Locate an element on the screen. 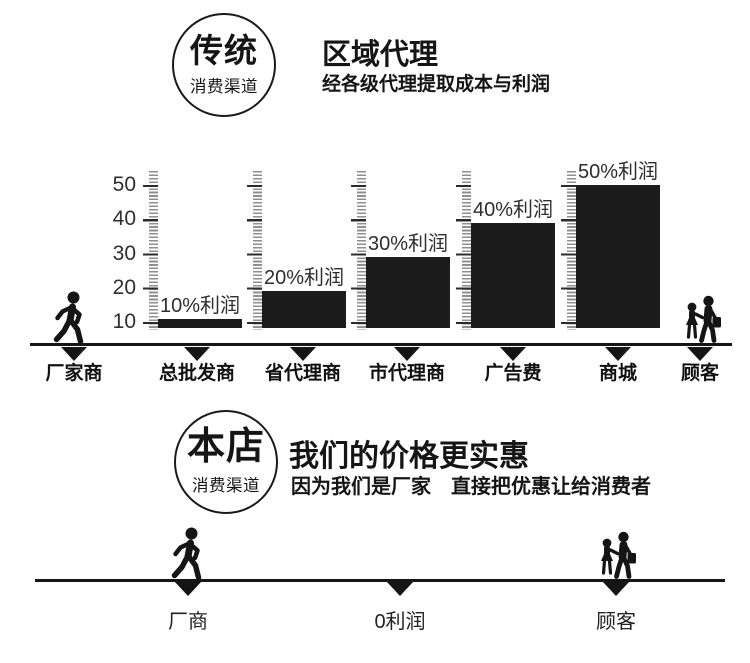 This screenshot has width=750, height=663. traditional-badge-subtitle: 消费渠道 is located at coordinates (224, 86).